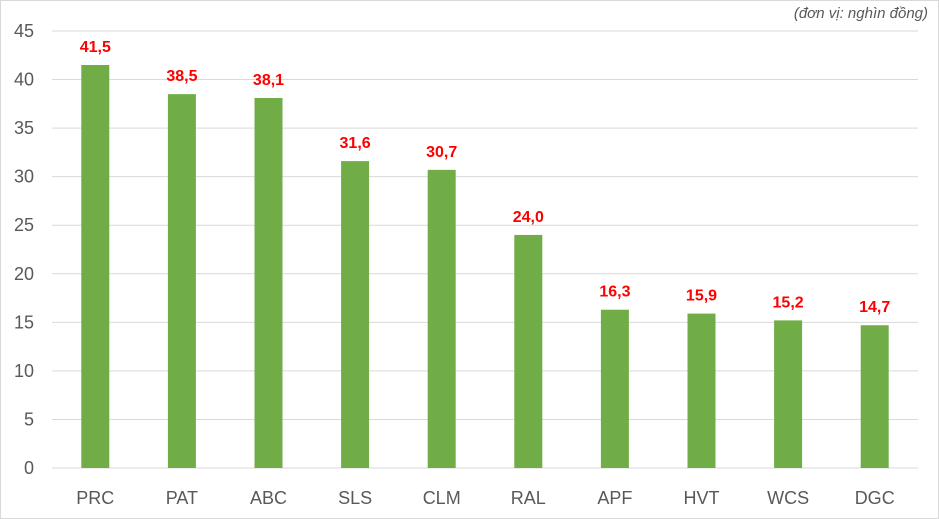 The width and height of the screenshot is (939, 519). What do you see at coordinates (614, 388) in the screenshot?
I see `bar-apf` at bounding box center [614, 388].